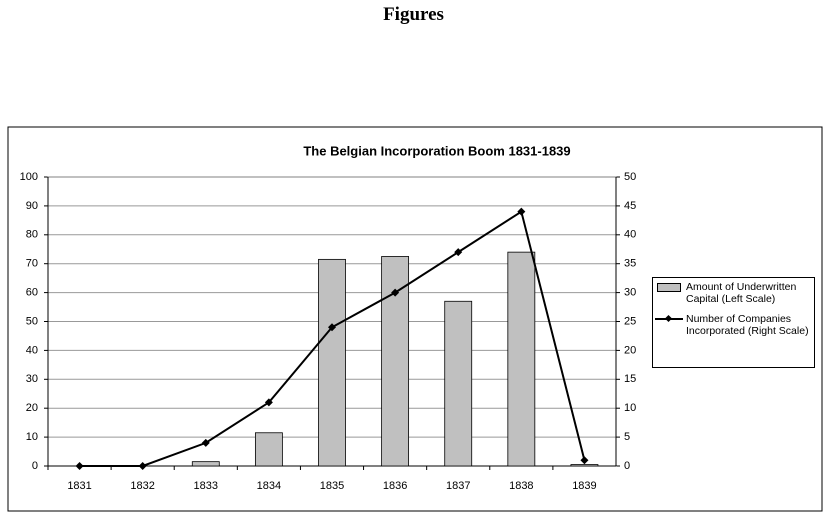 The width and height of the screenshot is (827, 518). What do you see at coordinates (206, 486) in the screenshot?
I see `x-tick-label: 1833` at bounding box center [206, 486].